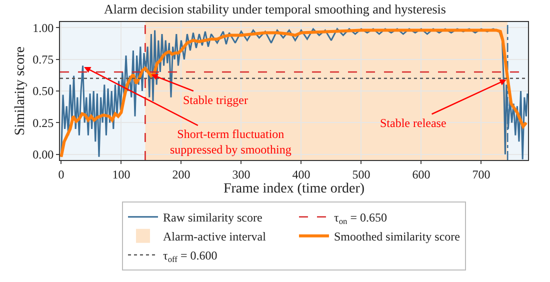 This screenshot has width=550, height=282. Describe the element at coordinates (301, 174) in the screenshot. I see `x-tick-label: 400` at that location.